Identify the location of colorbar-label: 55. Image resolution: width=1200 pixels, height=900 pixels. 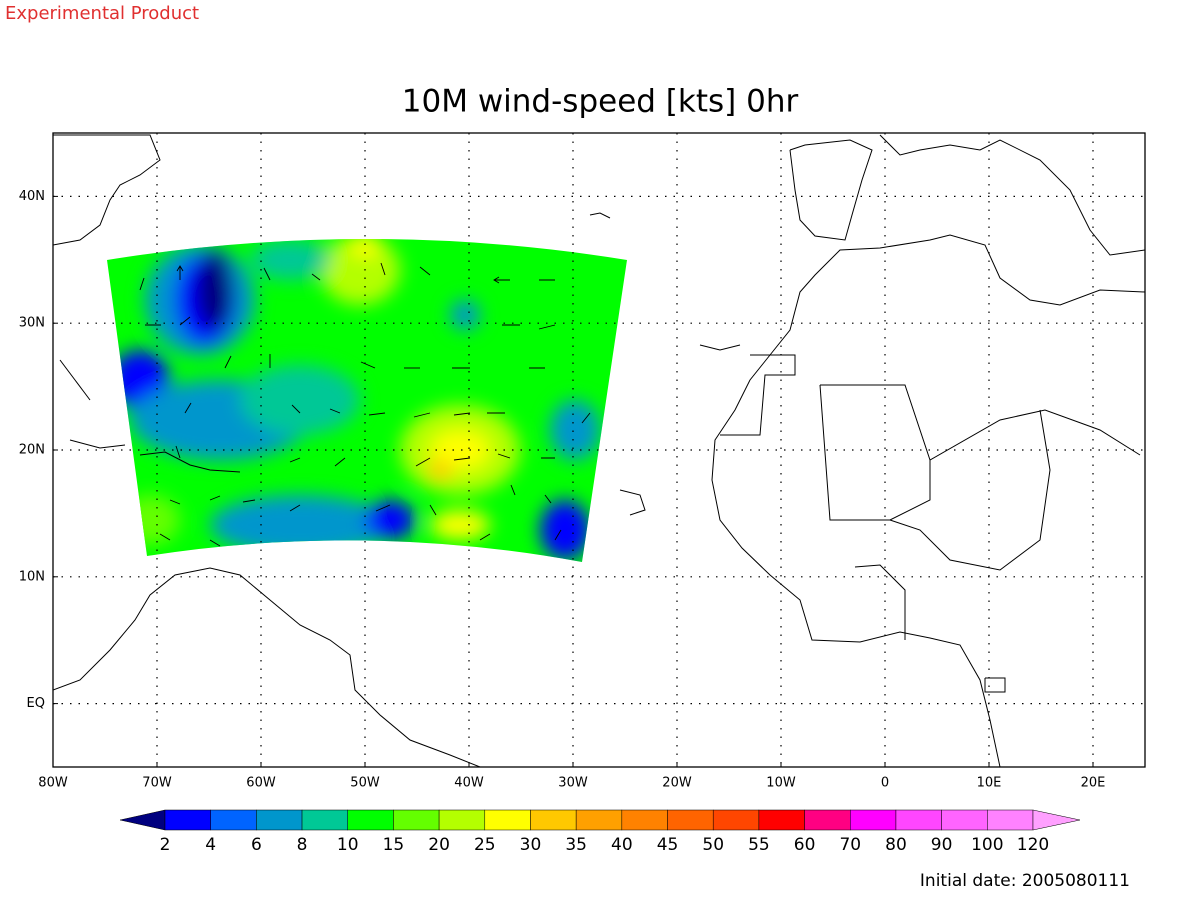
(759, 845).